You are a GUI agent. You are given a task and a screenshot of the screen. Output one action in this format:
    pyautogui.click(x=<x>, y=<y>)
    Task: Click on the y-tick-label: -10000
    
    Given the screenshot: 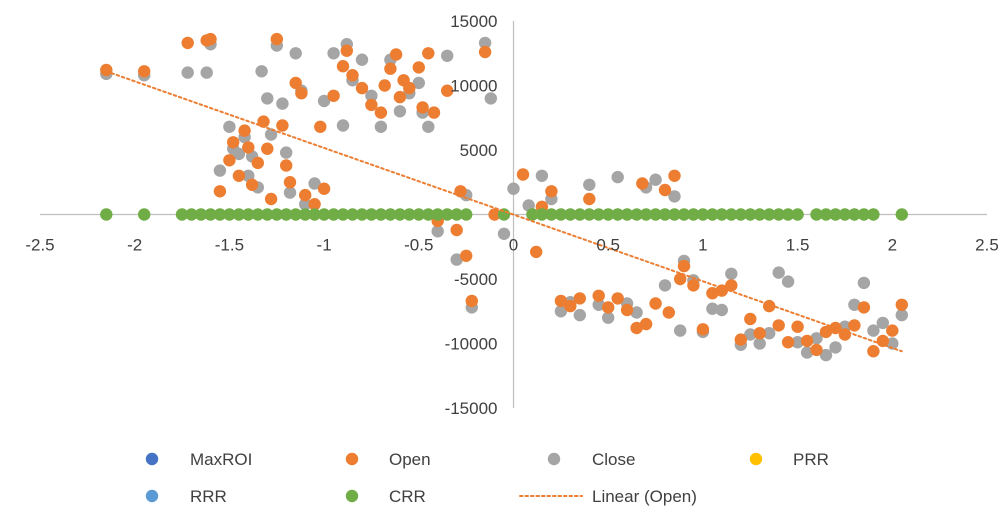 What is the action you would take?
    pyautogui.click(x=471, y=344)
    